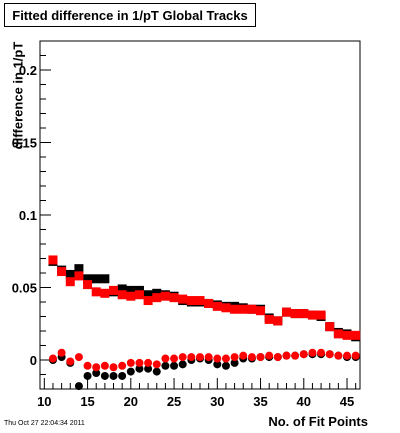 Image resolution: width=400 pixels, height=433 pixels. What do you see at coordinates (28, 215) in the screenshot?
I see `y-tick-label: 0.1` at bounding box center [28, 215].